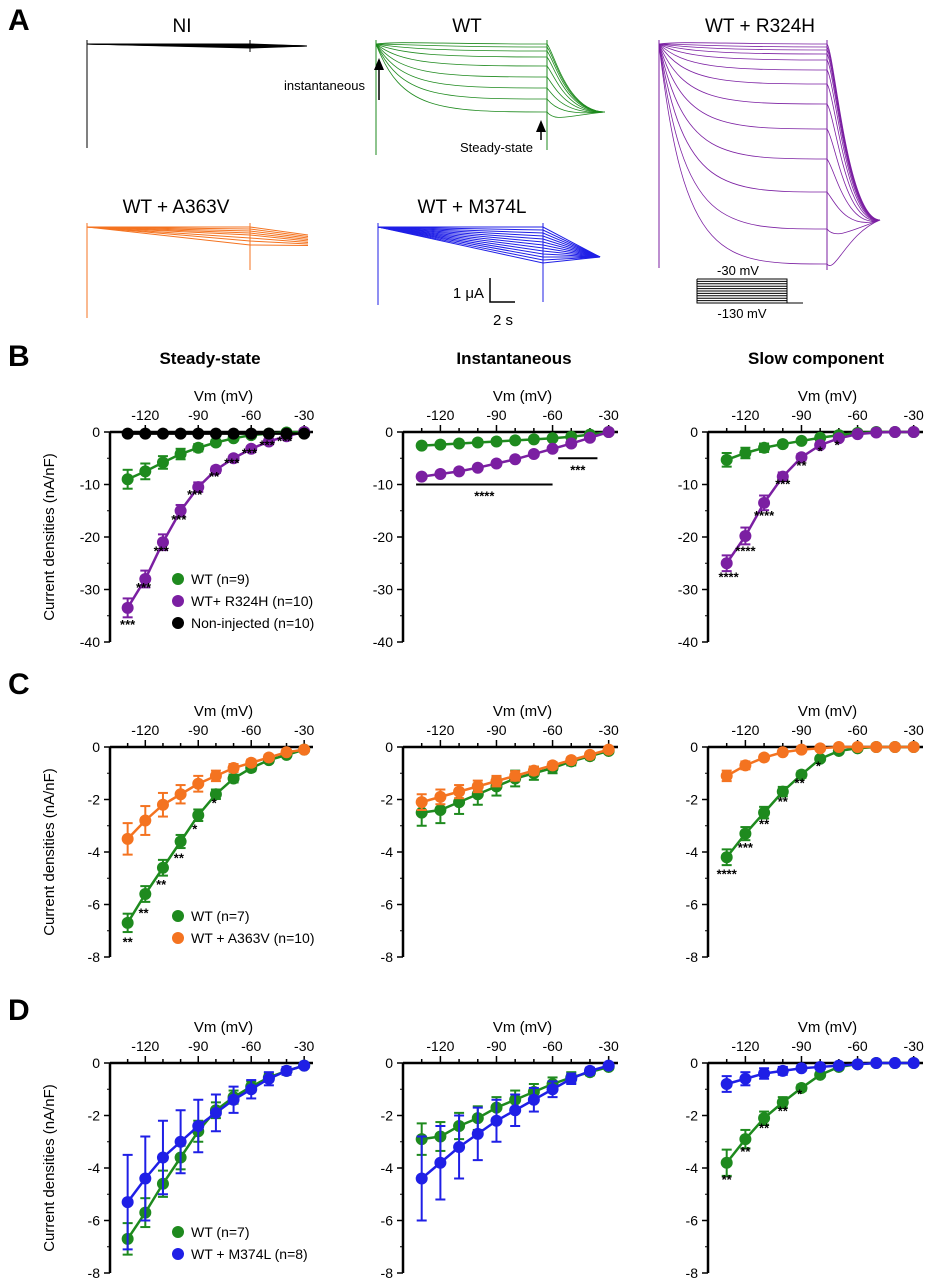  What do you see at coordinates (440, 730) in the screenshot?
I see `x-tick-label: -120` at bounding box center [440, 730].